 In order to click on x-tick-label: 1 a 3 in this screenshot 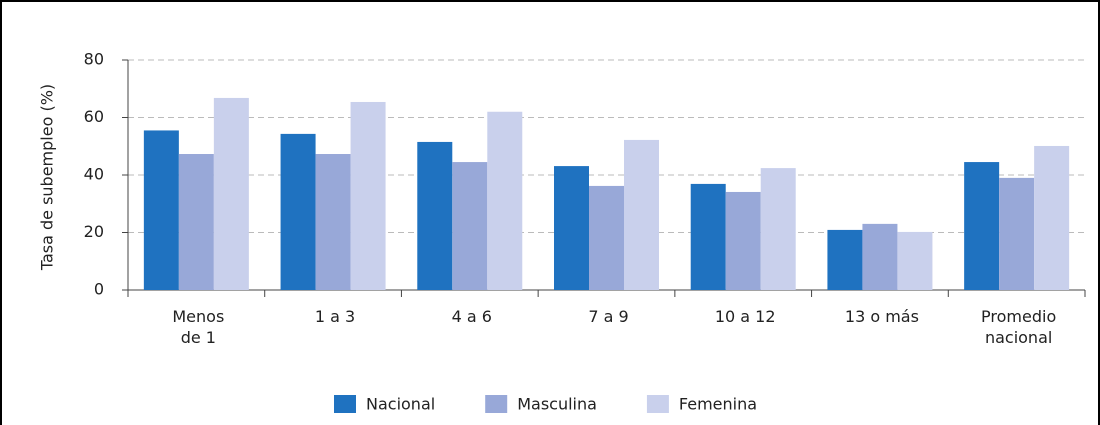, I will do `click(335, 316)`.